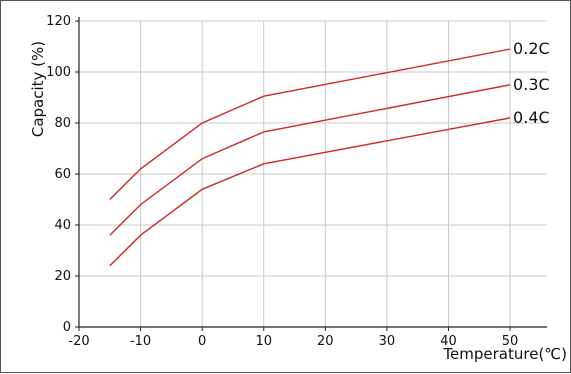 The width and height of the screenshot is (571, 374). Describe the element at coordinates (531, 48) in the screenshot. I see `series-label: 0.2C` at that location.